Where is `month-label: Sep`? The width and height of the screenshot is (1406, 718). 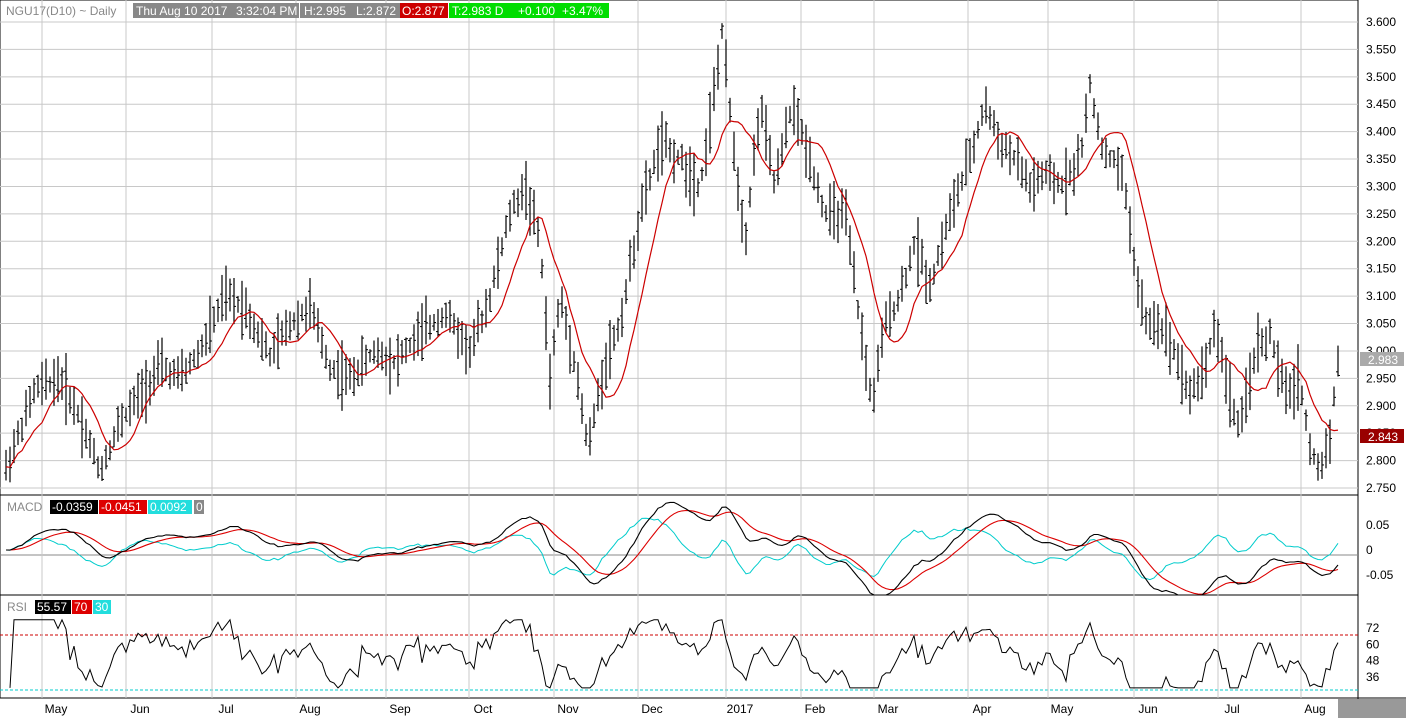
month-label: Sep is located at coordinates (400, 709).